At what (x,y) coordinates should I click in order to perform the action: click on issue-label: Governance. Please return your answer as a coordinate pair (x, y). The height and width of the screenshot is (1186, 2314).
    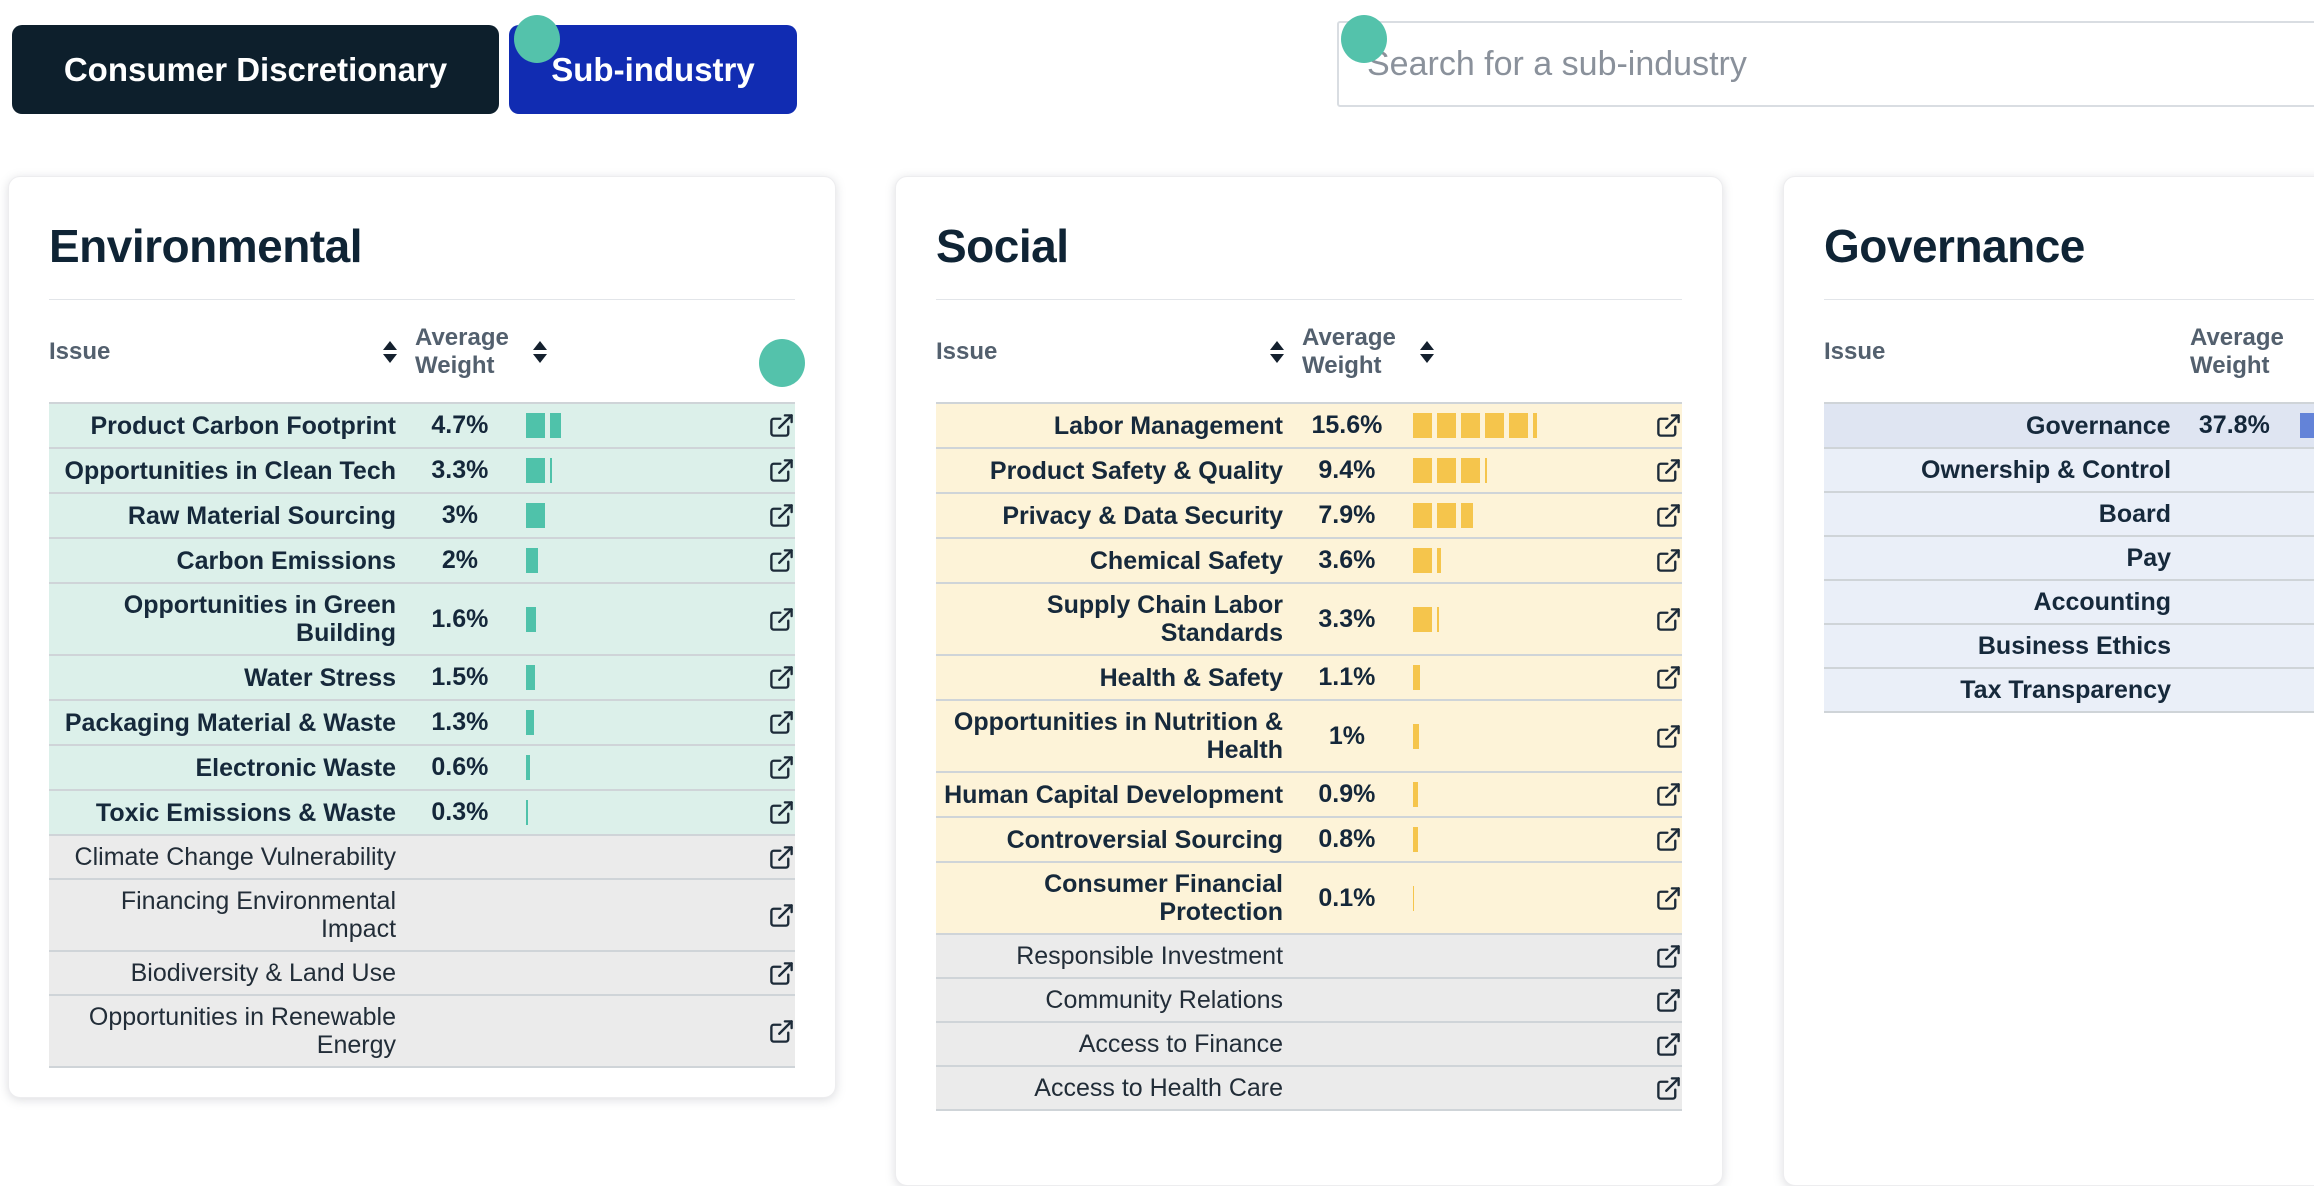
    Looking at the image, I should click on (2098, 425).